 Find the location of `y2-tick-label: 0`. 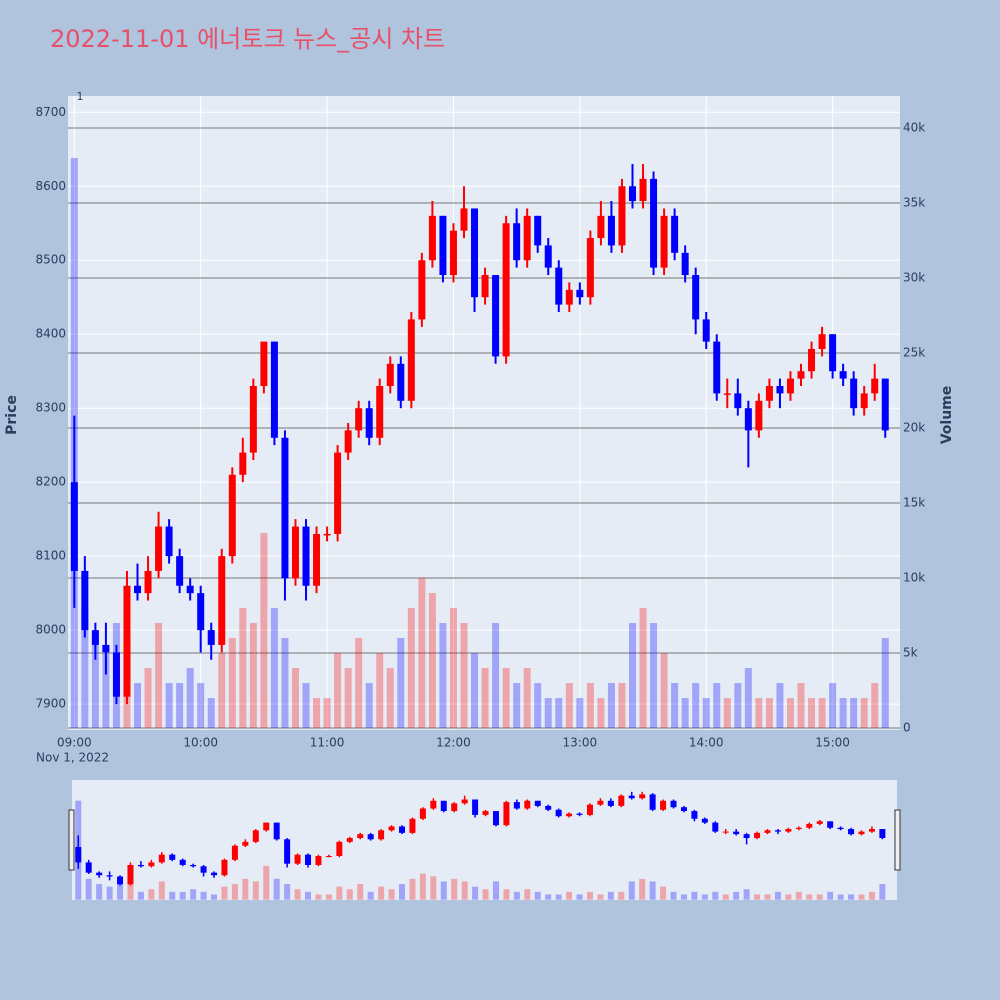

y2-tick-label: 0 is located at coordinates (907, 728).